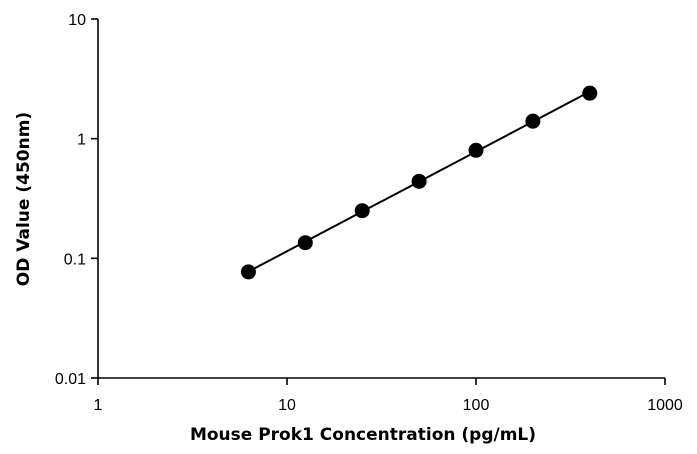 This screenshot has height=454, width=697. I want to click on x-tick-label: 100, so click(476, 405).